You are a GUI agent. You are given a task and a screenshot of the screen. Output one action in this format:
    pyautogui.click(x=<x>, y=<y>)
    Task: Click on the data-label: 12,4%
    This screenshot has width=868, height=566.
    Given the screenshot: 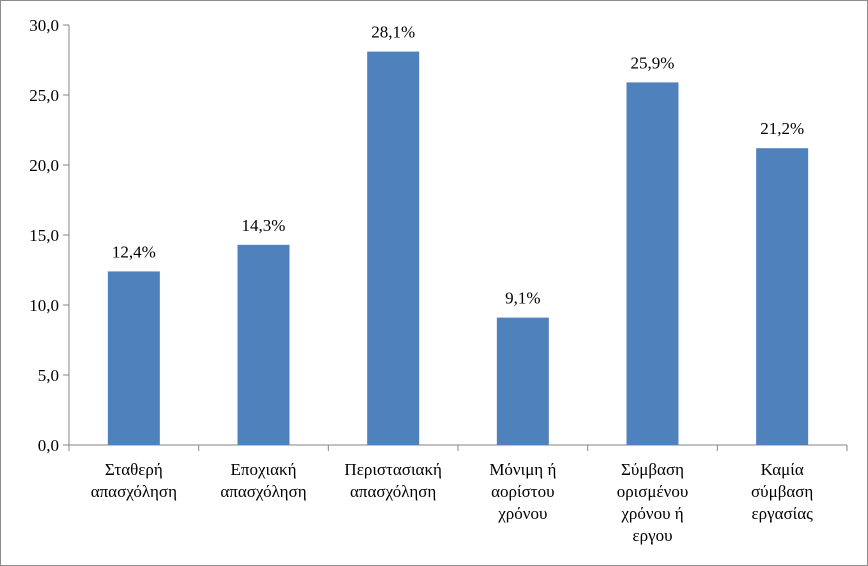 What is the action you would take?
    pyautogui.click(x=134, y=251)
    